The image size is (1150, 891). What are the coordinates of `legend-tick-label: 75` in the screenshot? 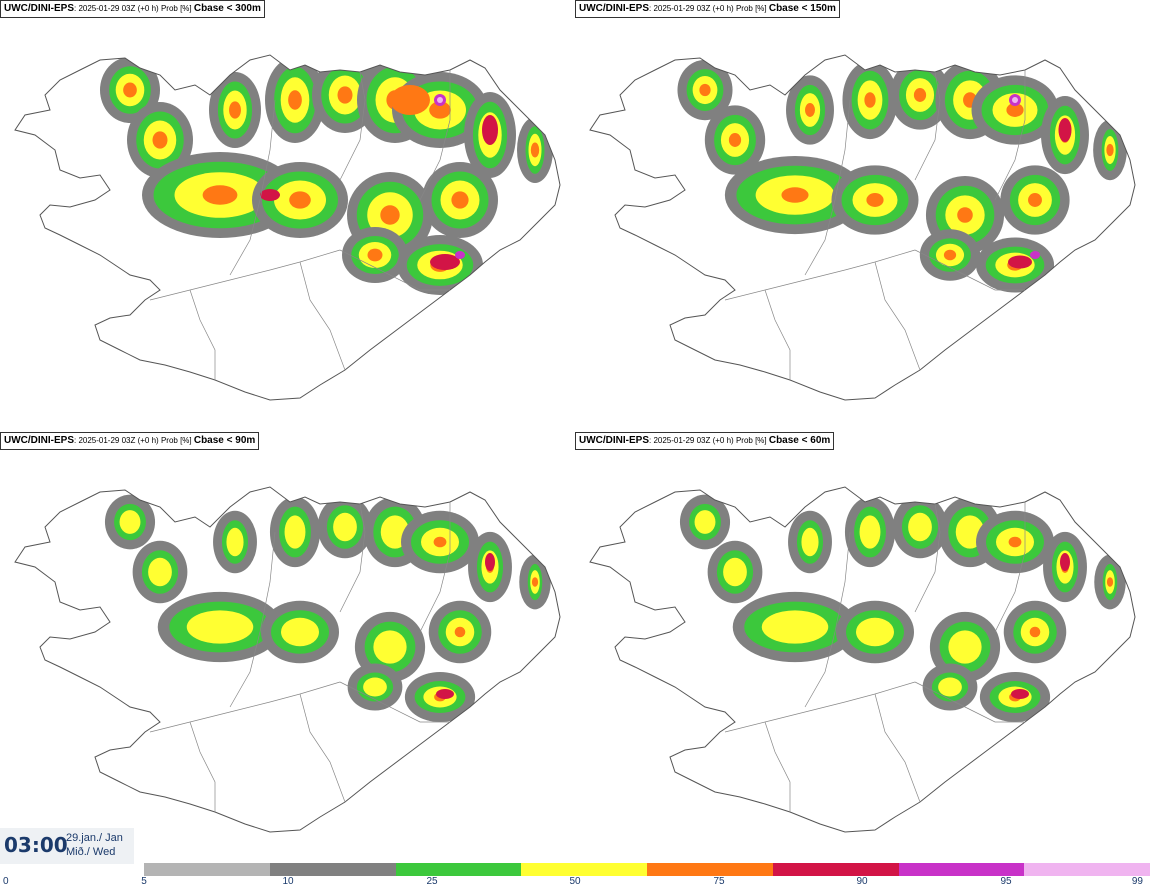 It's located at (719, 881).